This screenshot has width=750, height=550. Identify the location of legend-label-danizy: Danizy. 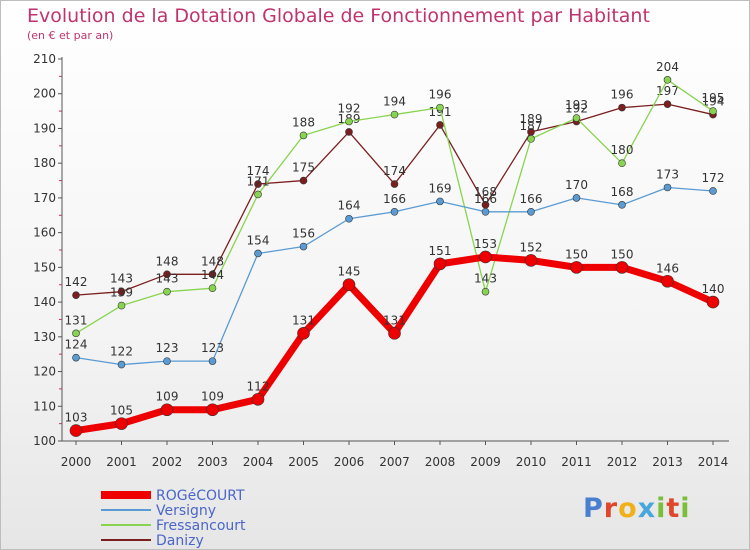
(180, 541).